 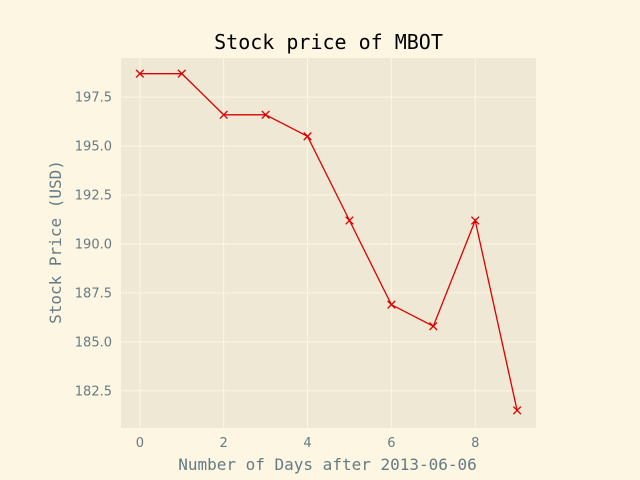 I want to click on x-tick-label: 6, so click(x=391, y=443).